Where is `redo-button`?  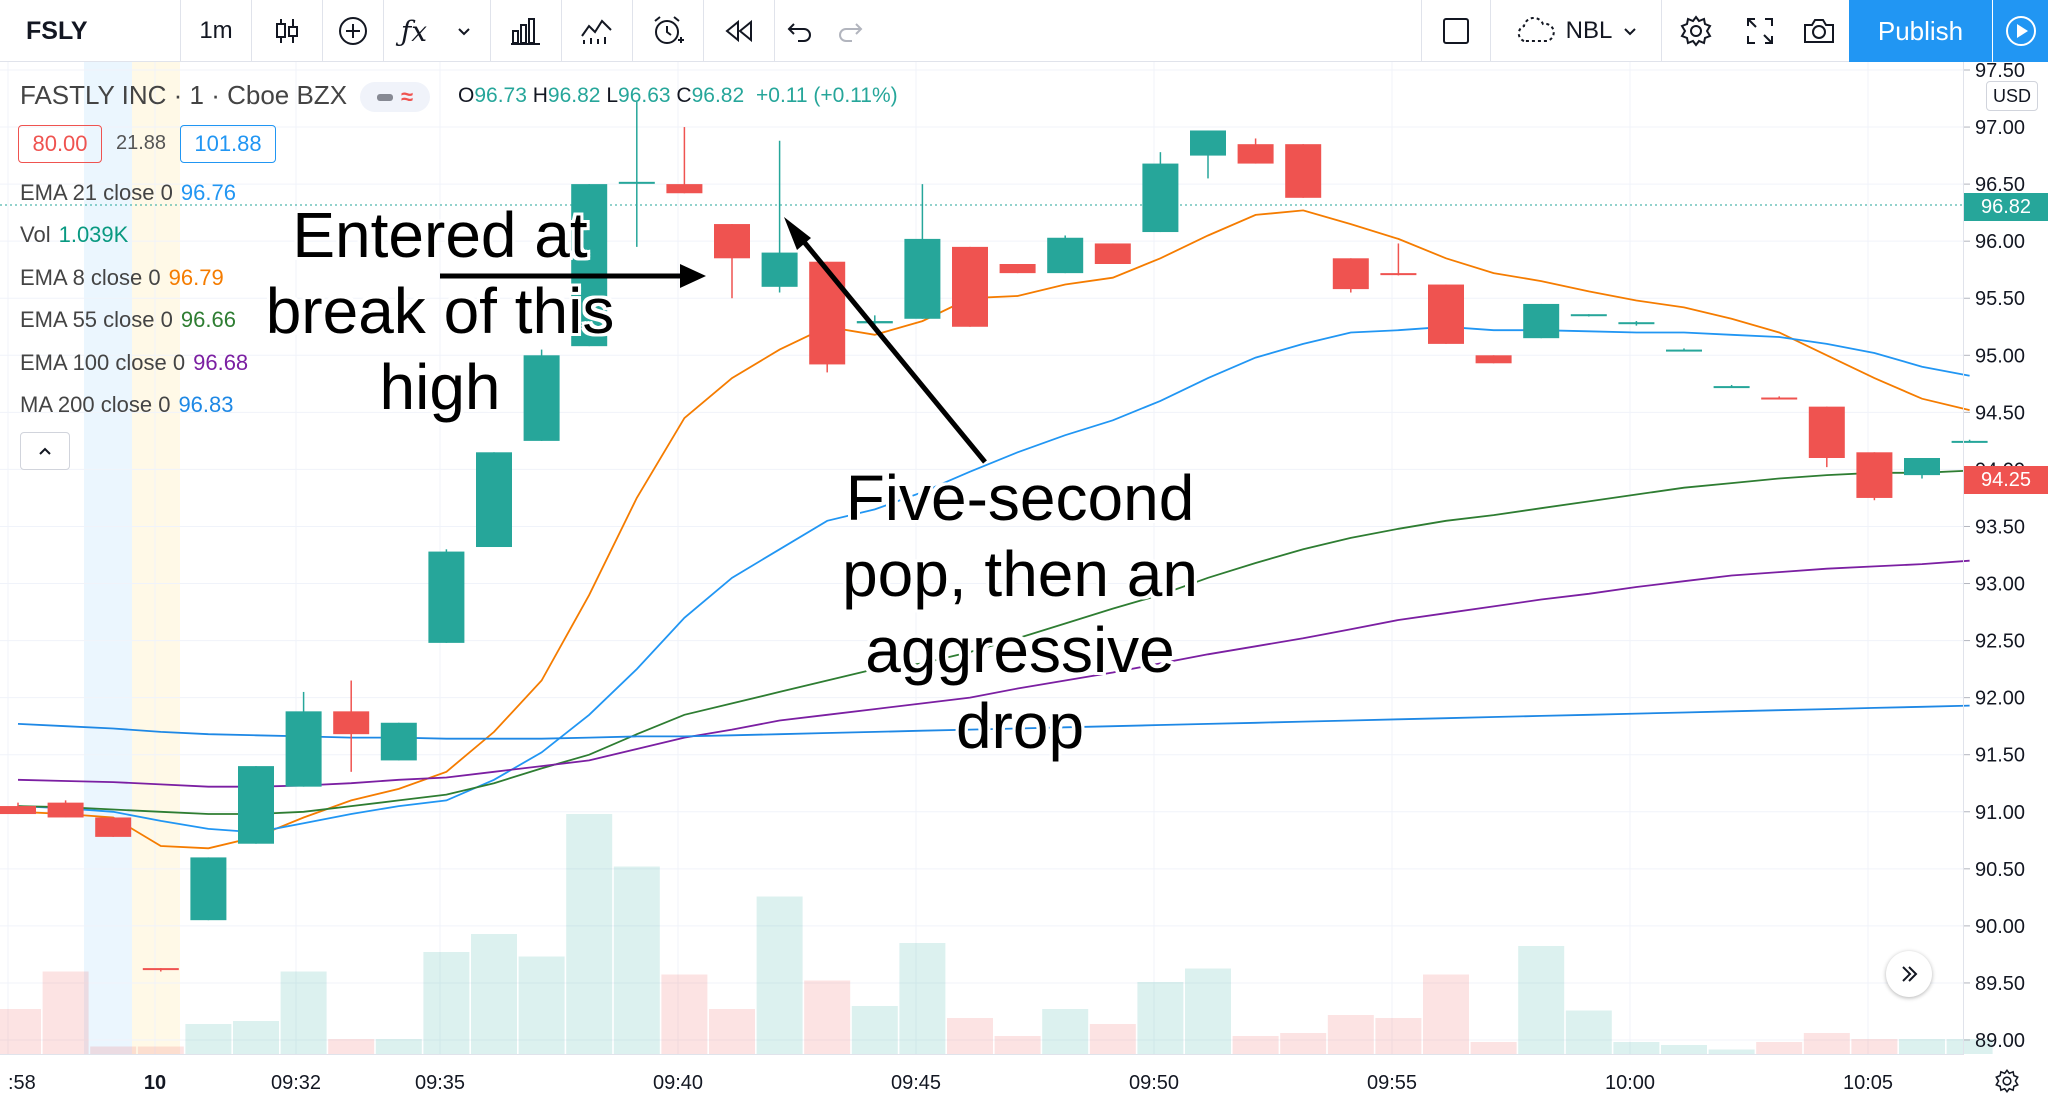 redo-button is located at coordinates (850, 31).